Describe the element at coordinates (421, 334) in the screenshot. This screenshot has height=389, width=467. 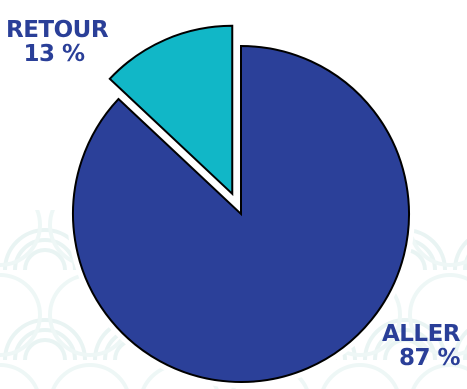
I see `slice-label-aller-name: ALLER` at that location.